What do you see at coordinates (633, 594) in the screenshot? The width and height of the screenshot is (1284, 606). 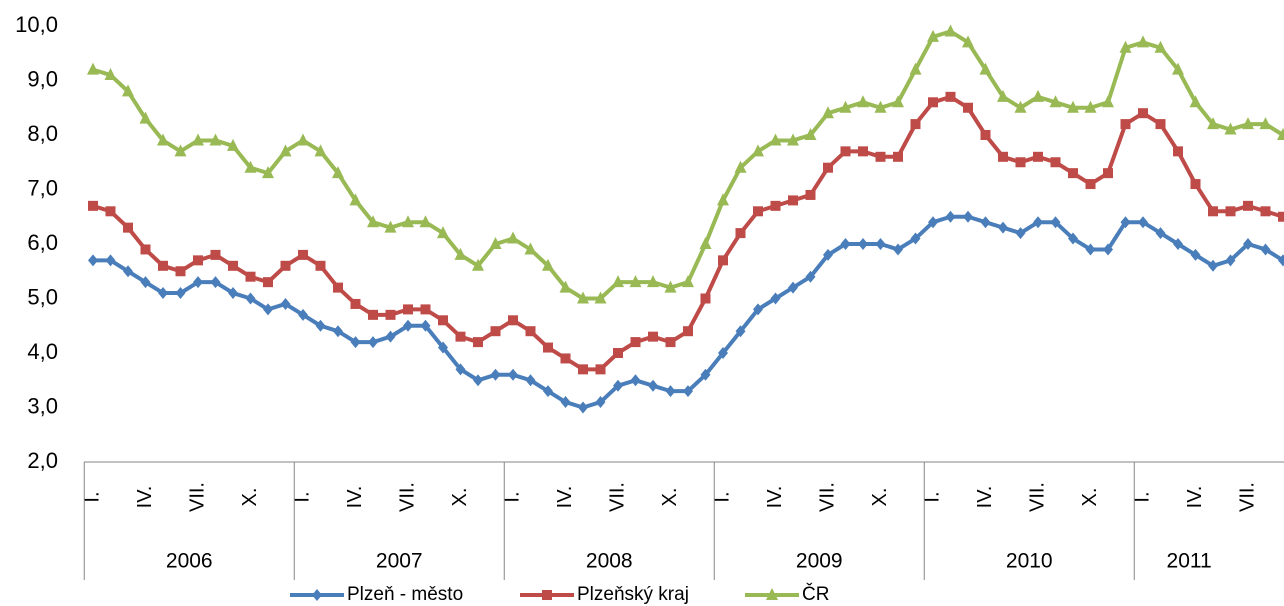 I see `legend-label: Plzeňský kraj` at bounding box center [633, 594].